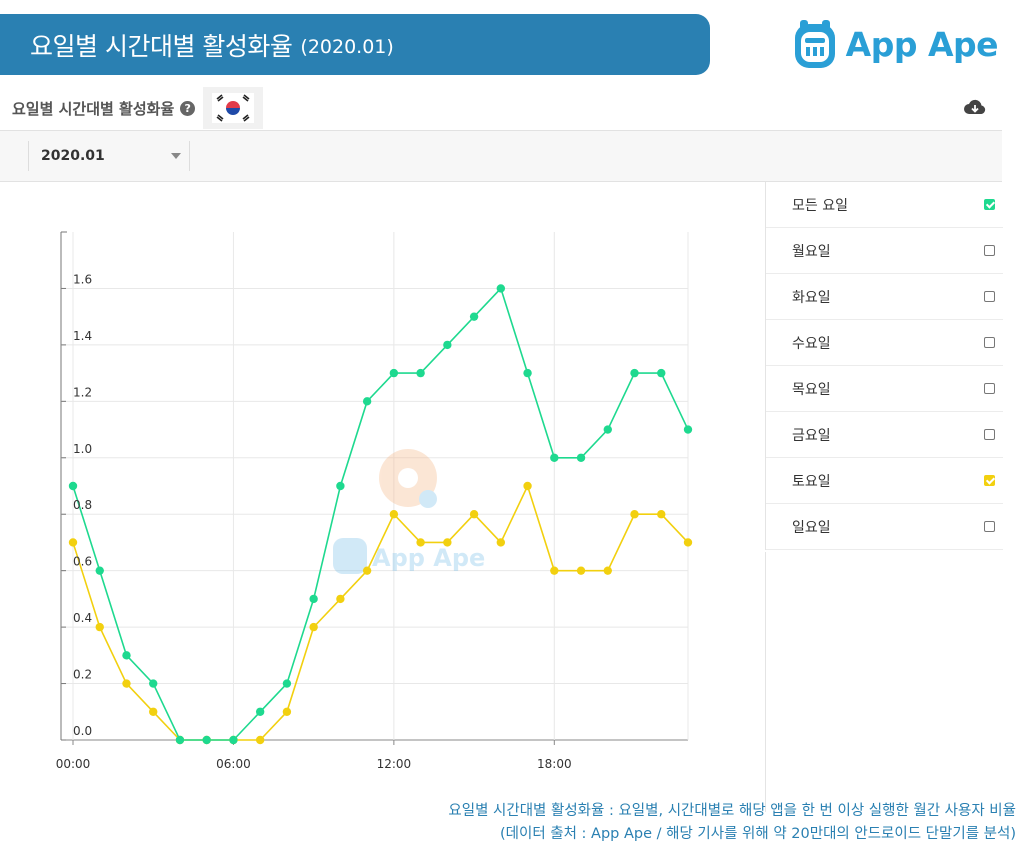  I want to click on korea-flag-icon, so click(233, 108).